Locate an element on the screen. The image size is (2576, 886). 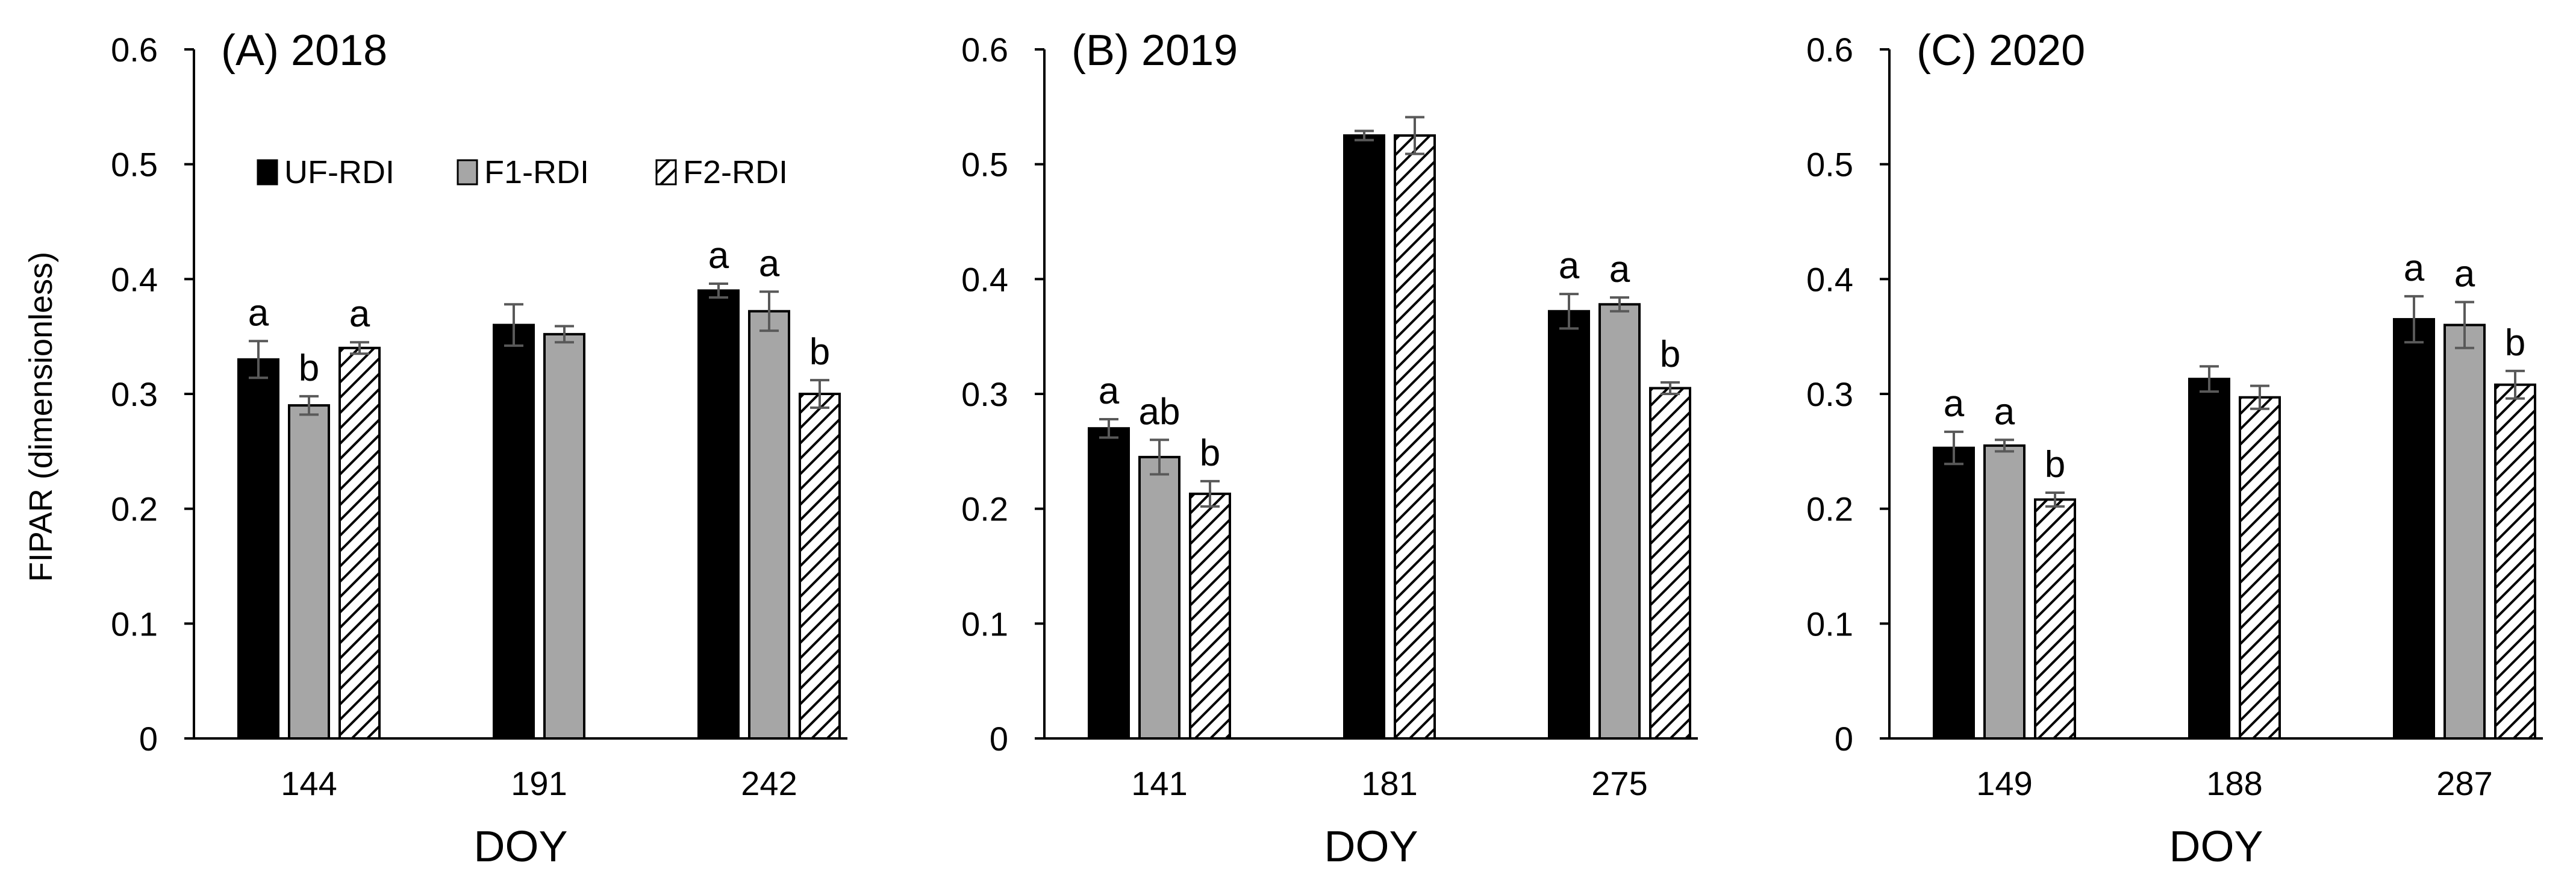
panel-title: (B) 2019 is located at coordinates (1154, 51).